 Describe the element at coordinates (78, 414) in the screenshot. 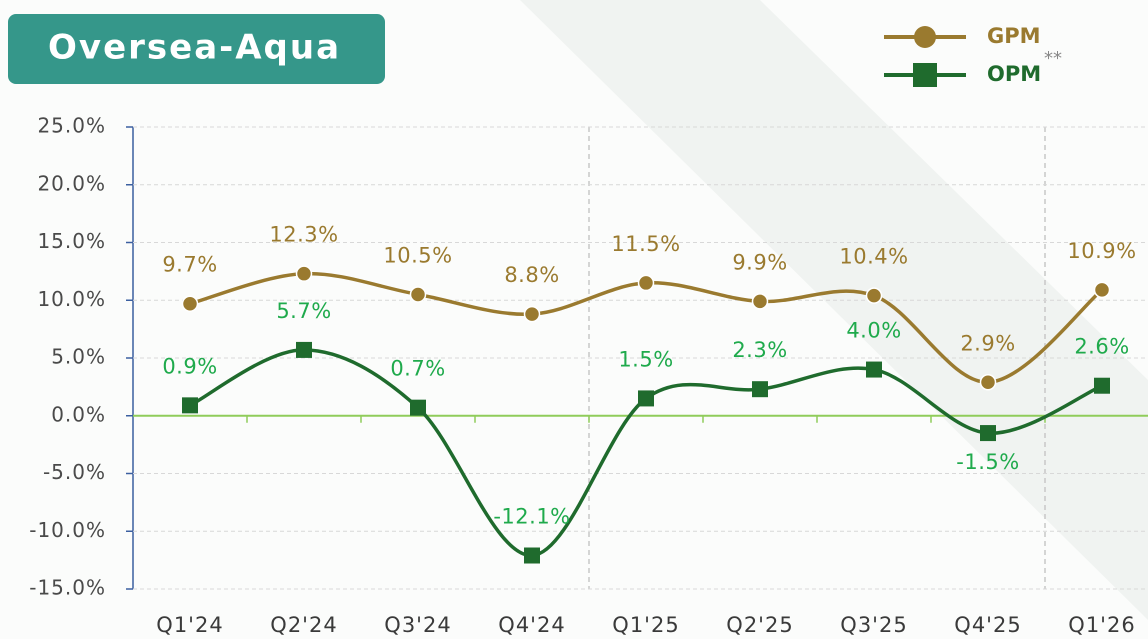

I see `y-tick-label: 0.0%` at that location.